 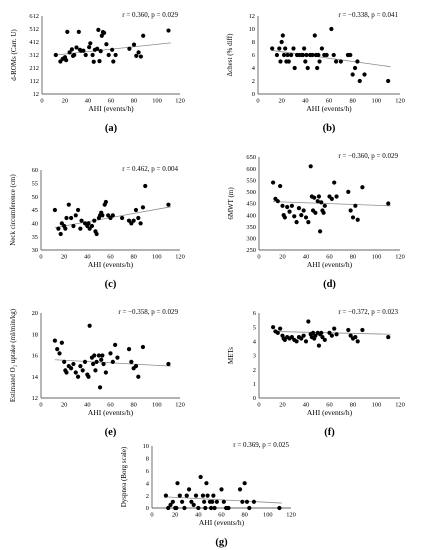 I want to click on trendline, so click(x=331, y=59).